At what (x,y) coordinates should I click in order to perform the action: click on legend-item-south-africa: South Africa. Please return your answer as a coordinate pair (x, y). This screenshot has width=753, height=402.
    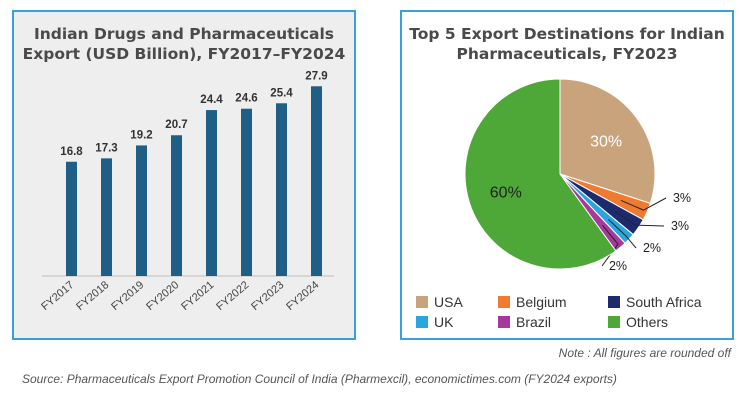
    Looking at the image, I should click on (668, 302).